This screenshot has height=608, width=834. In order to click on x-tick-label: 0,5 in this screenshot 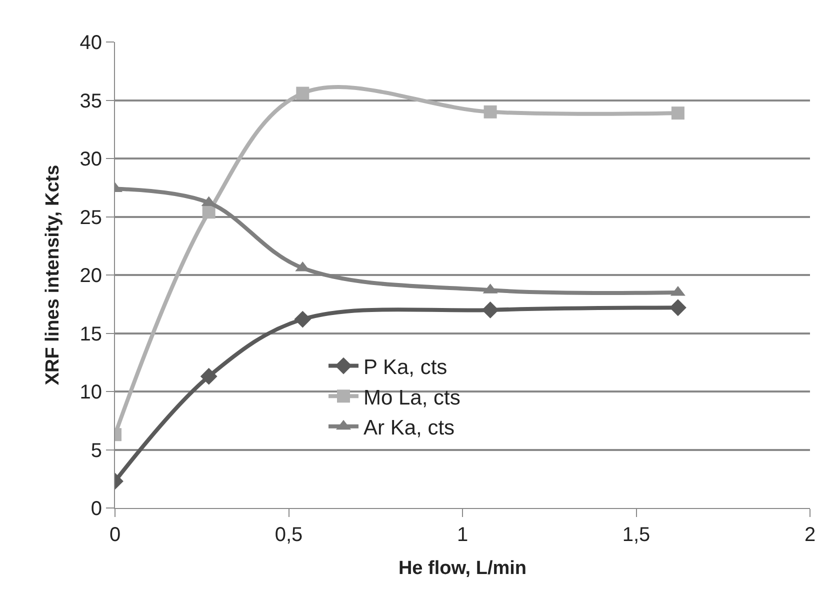, I will do `click(288, 535)`.